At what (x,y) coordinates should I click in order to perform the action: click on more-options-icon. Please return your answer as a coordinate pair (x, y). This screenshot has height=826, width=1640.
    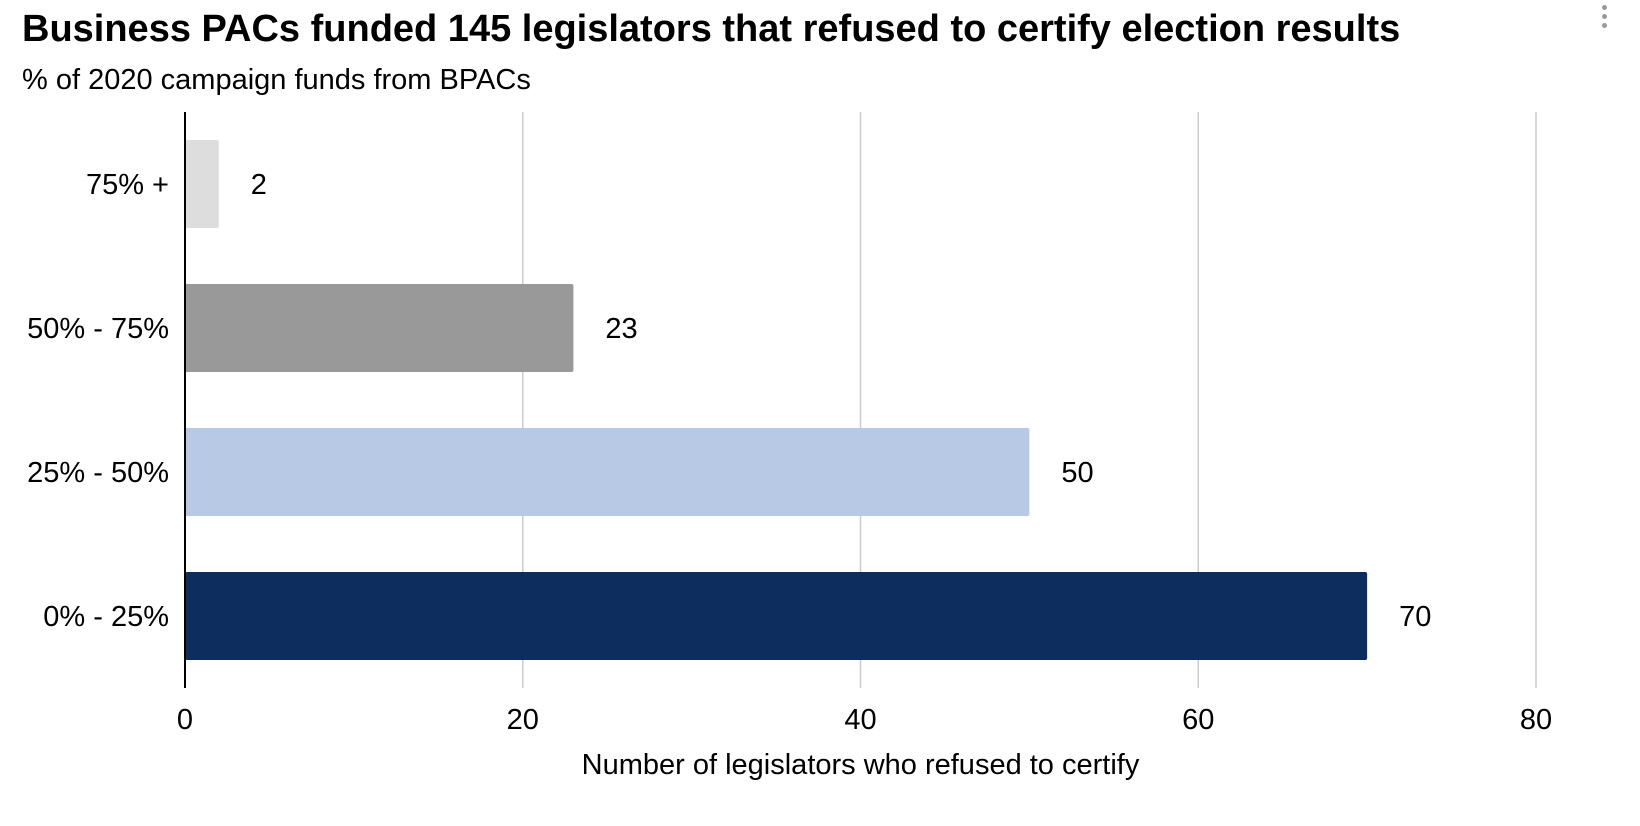
    Looking at the image, I should click on (1604, 19).